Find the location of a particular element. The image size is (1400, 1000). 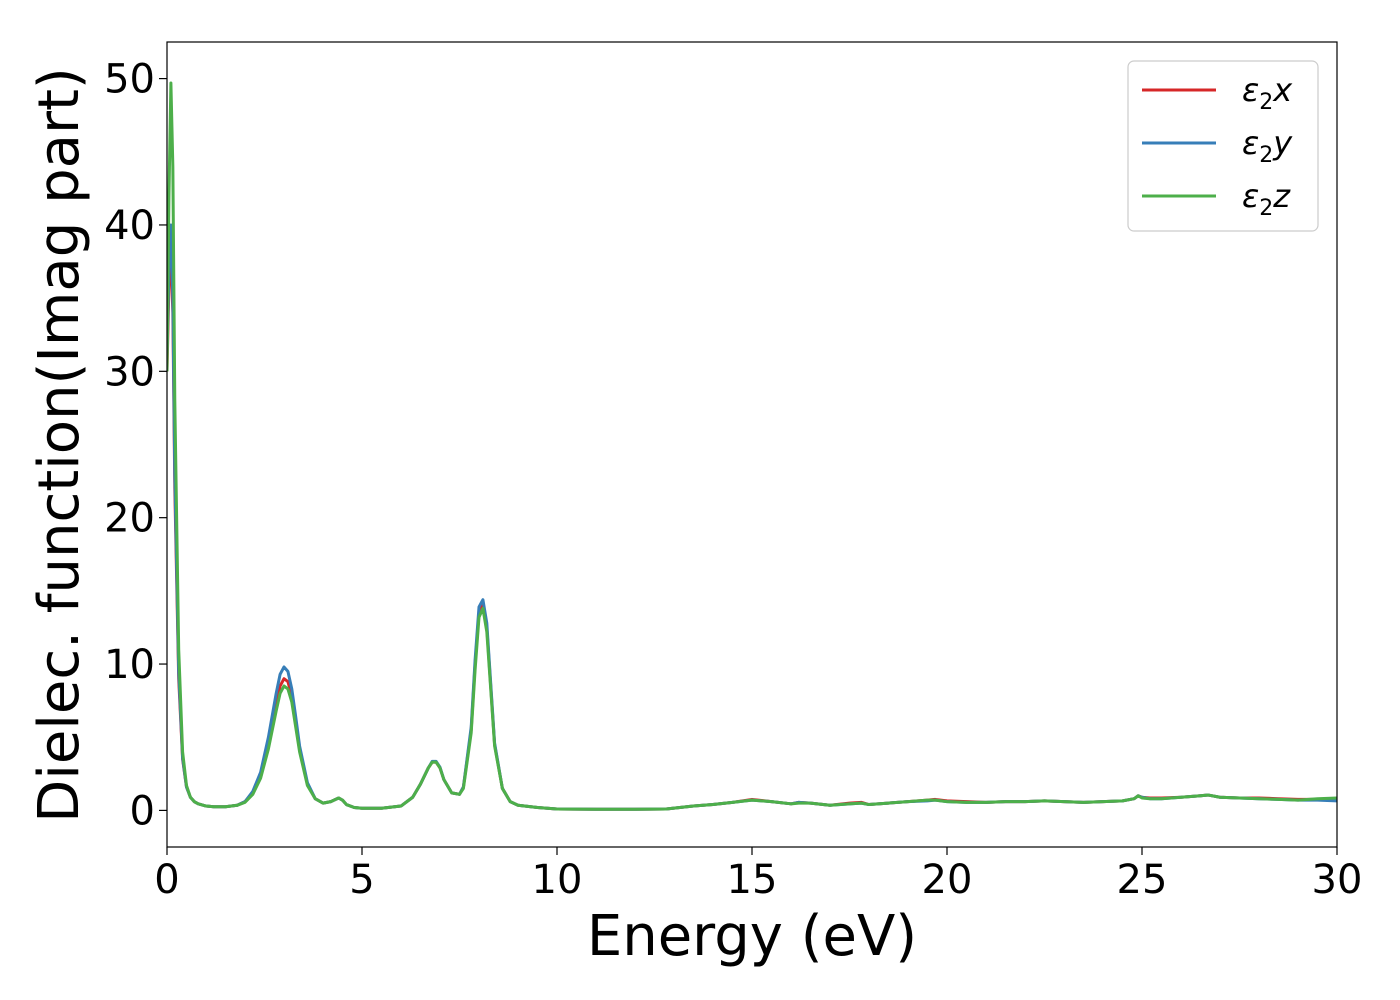

x-axis-label: Energy (eV) is located at coordinates (752, 936).